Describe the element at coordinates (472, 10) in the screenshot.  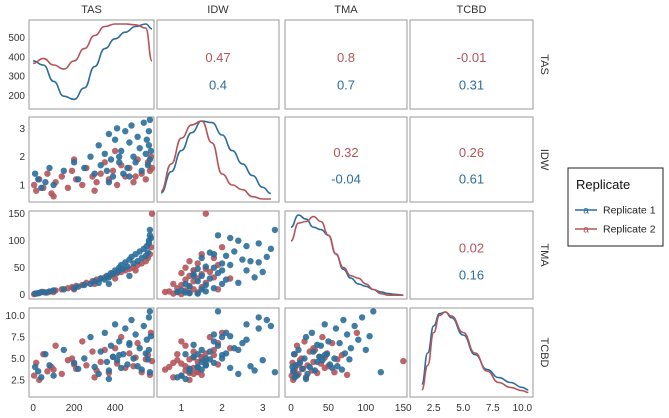
I see `column-header-tcbd: TCBD` at that location.